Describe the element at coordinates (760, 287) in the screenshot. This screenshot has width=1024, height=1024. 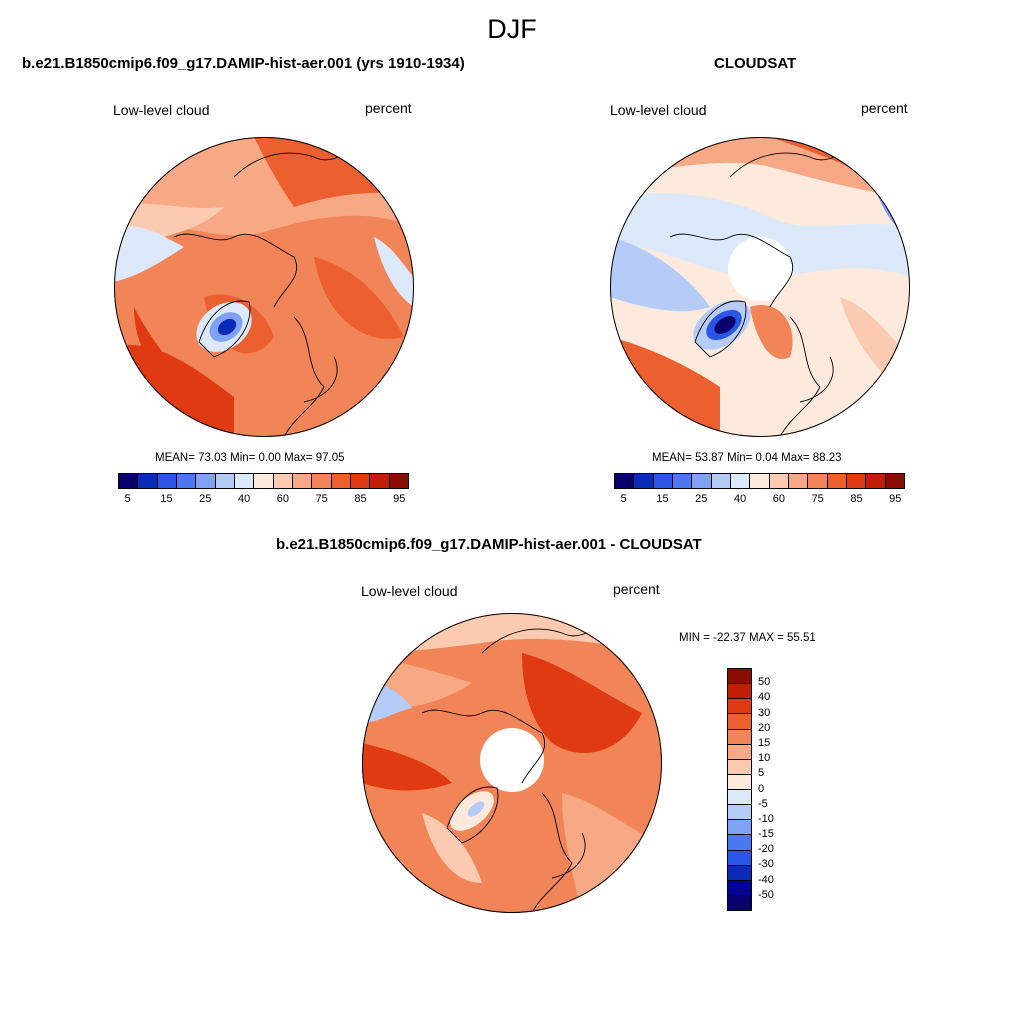
I see `obs-polar-map` at that location.